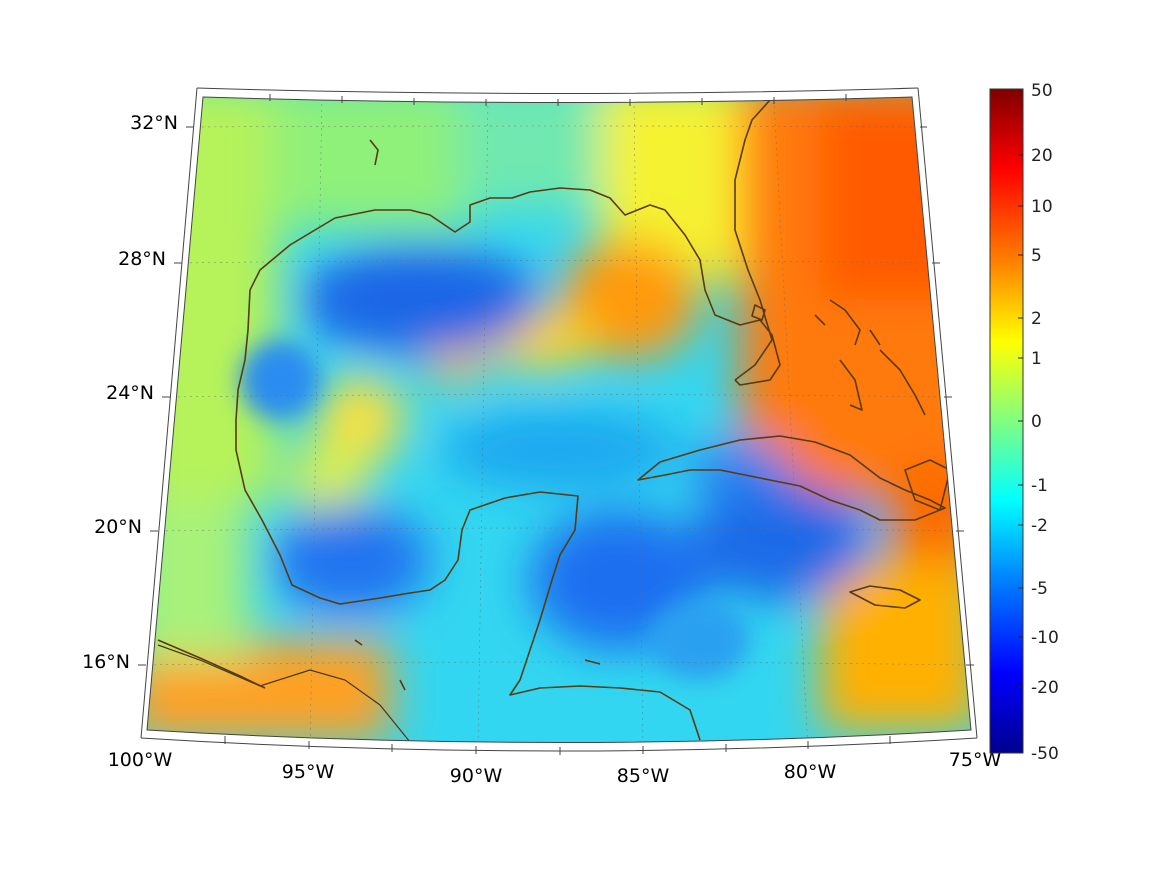 The height and width of the screenshot is (875, 1167). Describe the element at coordinates (643, 776) in the screenshot. I see `lon-label: 85°W` at that location.